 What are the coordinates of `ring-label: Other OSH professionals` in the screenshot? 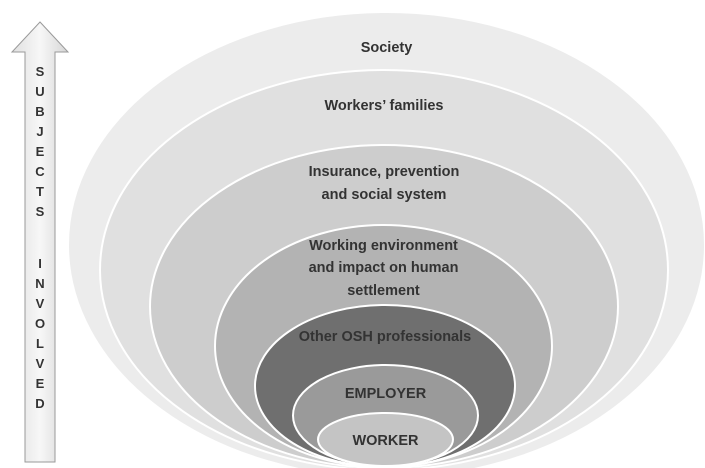 It's located at (385, 337).